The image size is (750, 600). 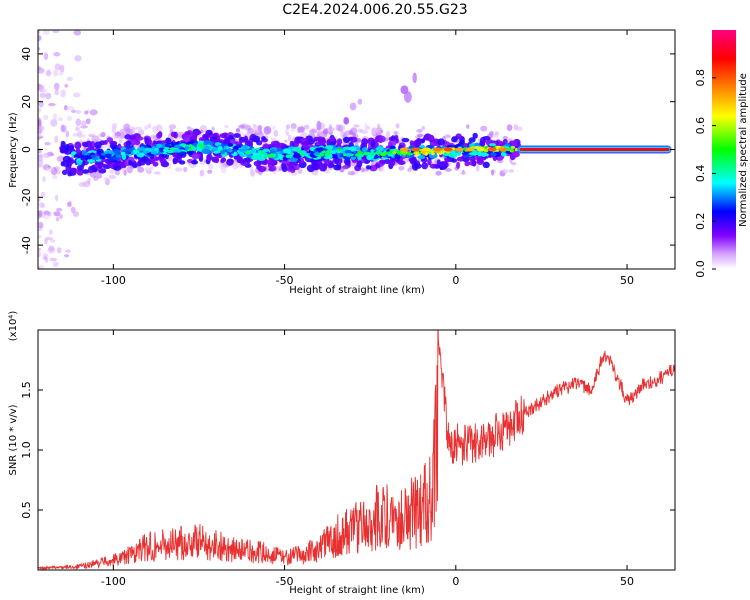 What do you see at coordinates (26, 390) in the screenshot?
I see `y-tick-label: 1.5` at bounding box center [26, 390].